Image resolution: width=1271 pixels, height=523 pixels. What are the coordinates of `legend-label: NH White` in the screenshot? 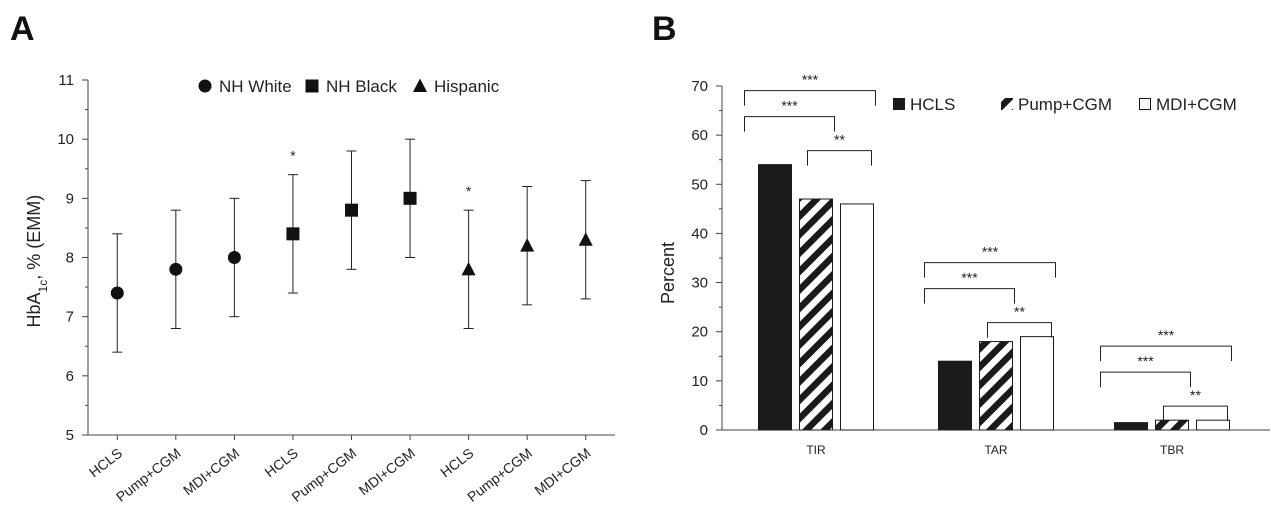 It's located at (255, 86).